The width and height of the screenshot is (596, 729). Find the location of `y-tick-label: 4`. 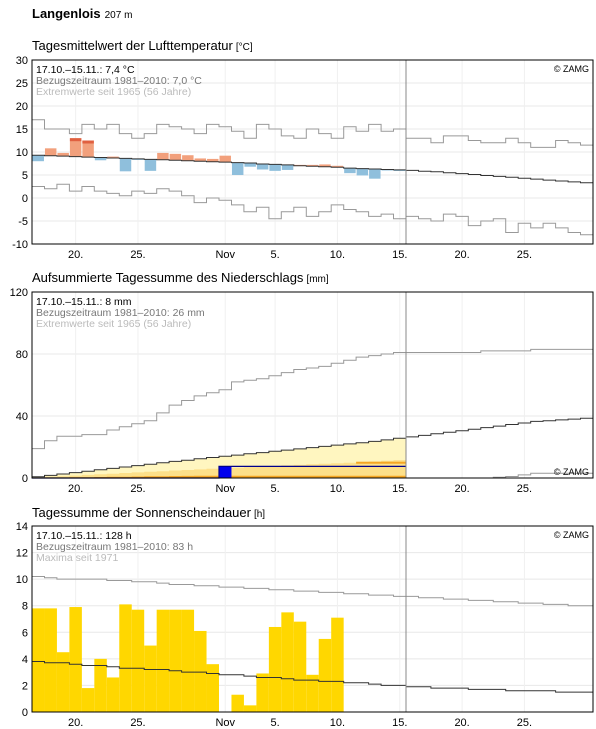

y-tick-label: 4 is located at coordinates (25, 660).